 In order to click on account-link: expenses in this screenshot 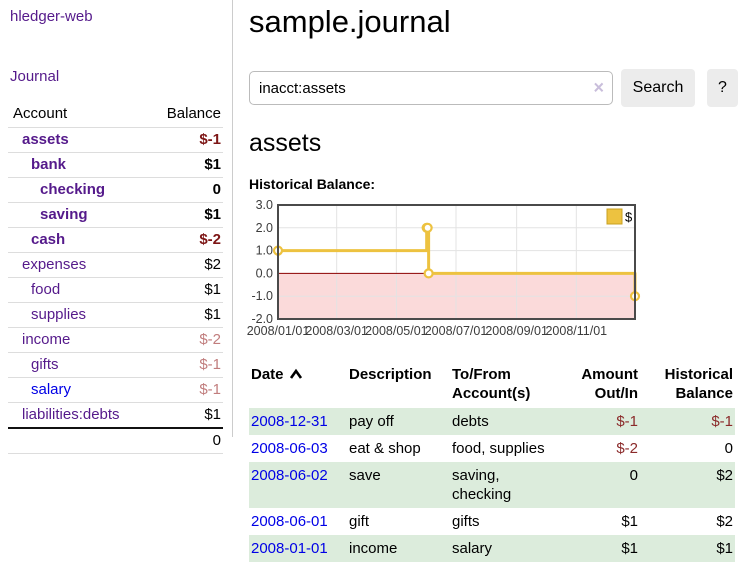, I will do `click(54, 264)`.